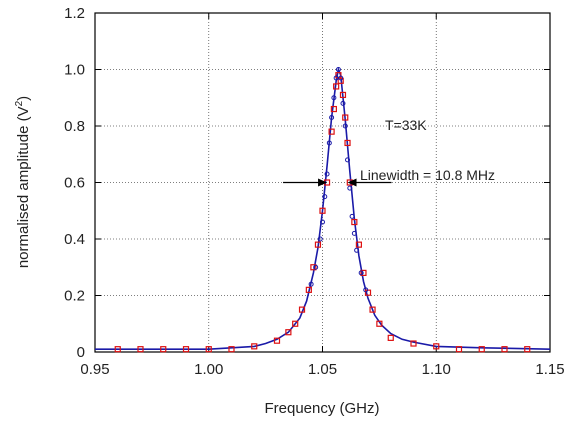 Image resolution: width=570 pixels, height=425 pixels. What do you see at coordinates (94, 369) in the screenshot?
I see `x-tick-label: 0.95` at bounding box center [94, 369].